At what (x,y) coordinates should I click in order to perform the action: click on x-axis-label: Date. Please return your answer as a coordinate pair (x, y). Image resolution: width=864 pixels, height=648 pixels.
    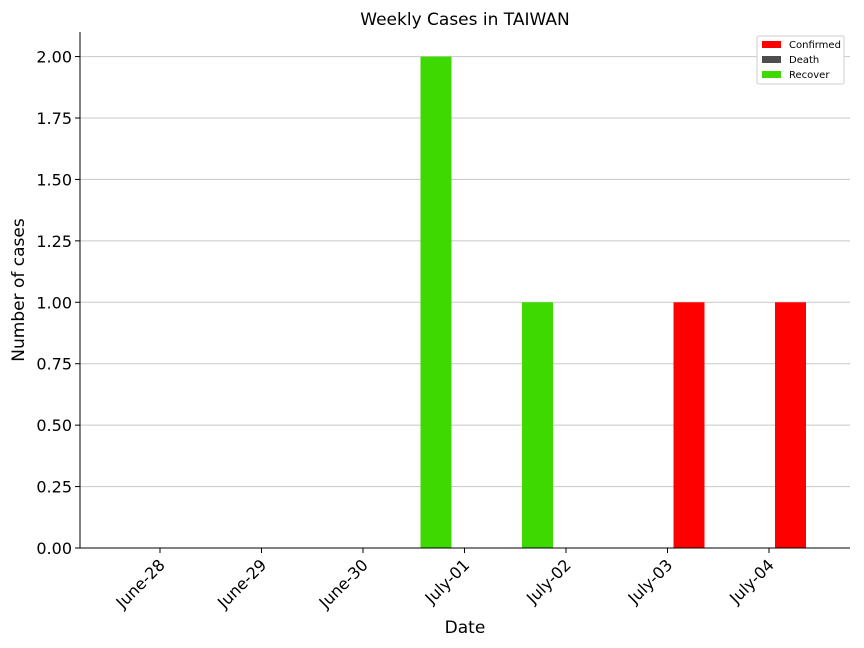
    Looking at the image, I should click on (465, 628).